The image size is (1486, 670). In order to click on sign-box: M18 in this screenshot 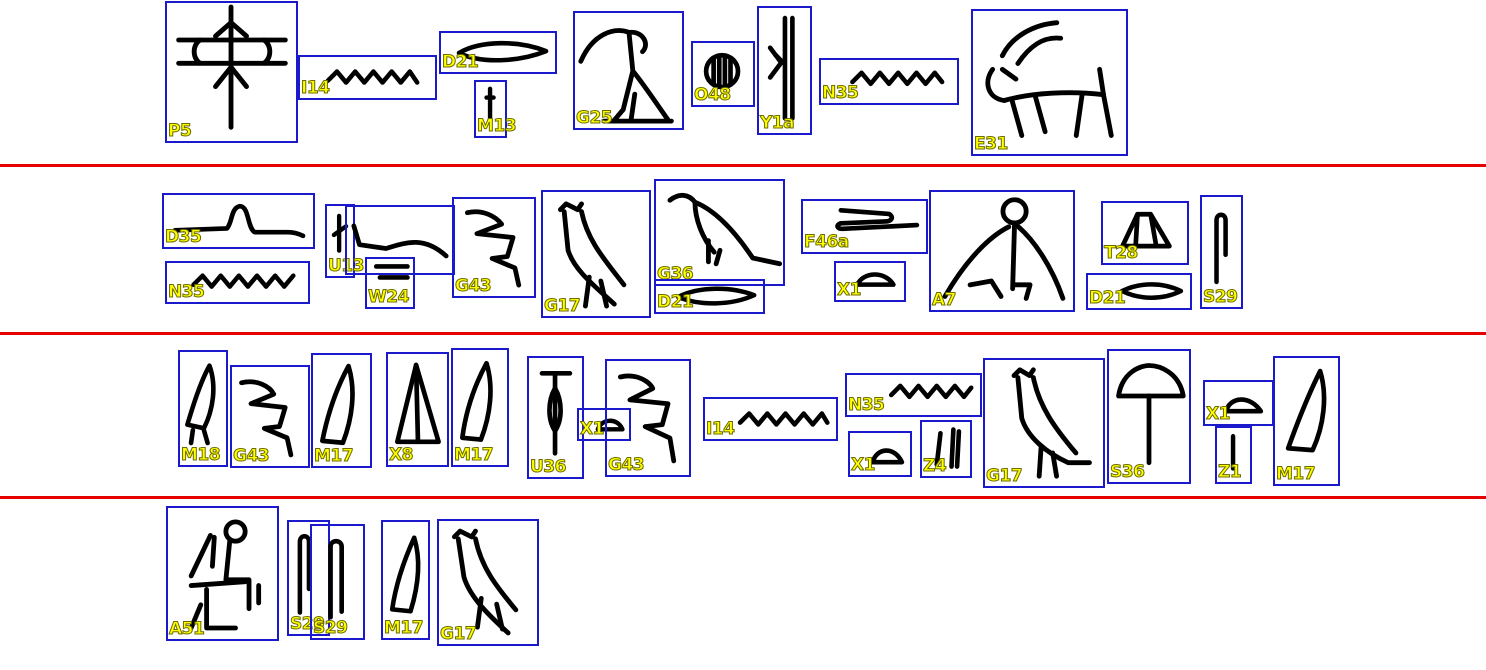, I will do `click(203, 408)`.